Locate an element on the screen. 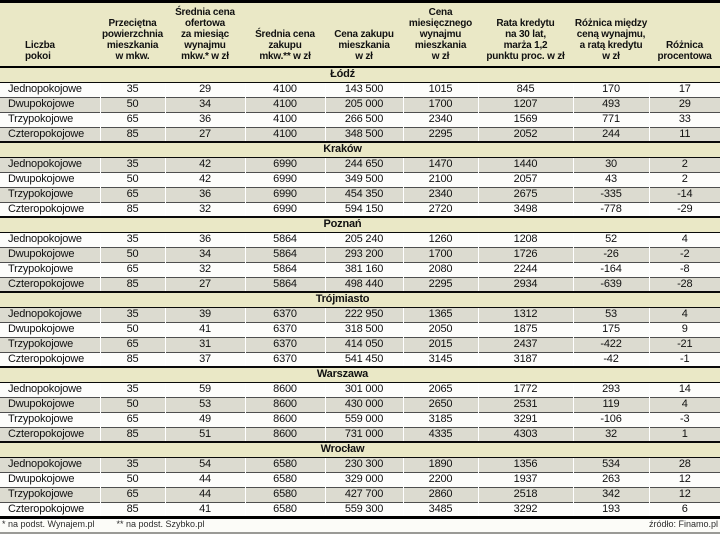 The width and height of the screenshot is (720, 534). table-cell: 534 is located at coordinates (611, 464).